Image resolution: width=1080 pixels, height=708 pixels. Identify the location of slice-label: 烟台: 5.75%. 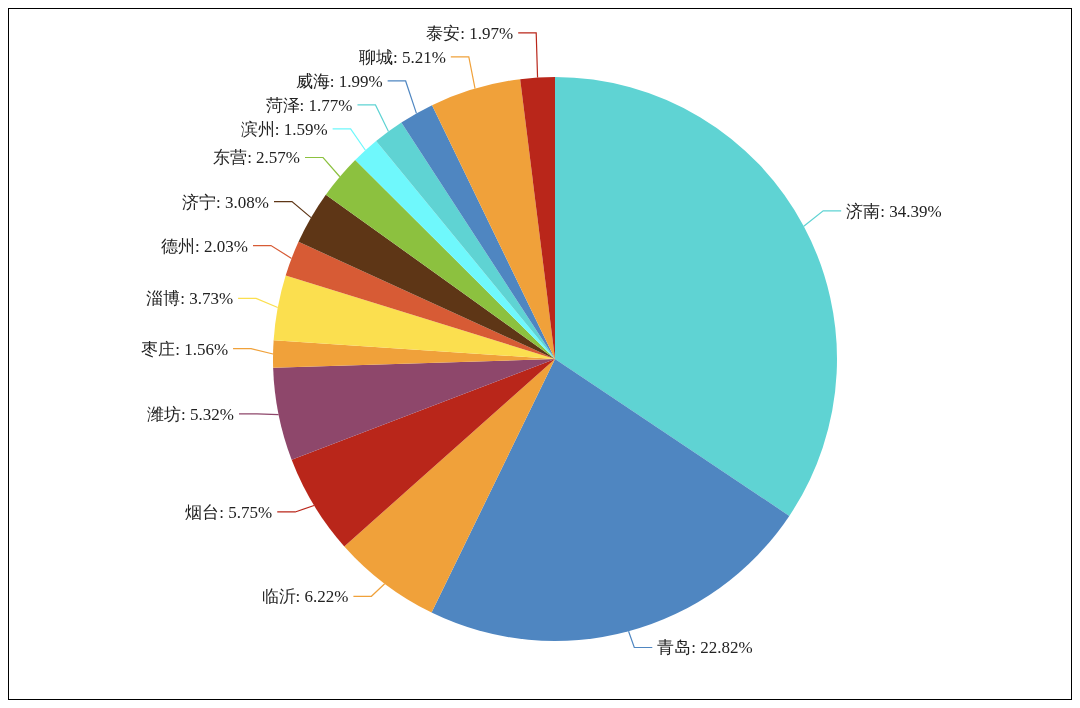
(229, 512).